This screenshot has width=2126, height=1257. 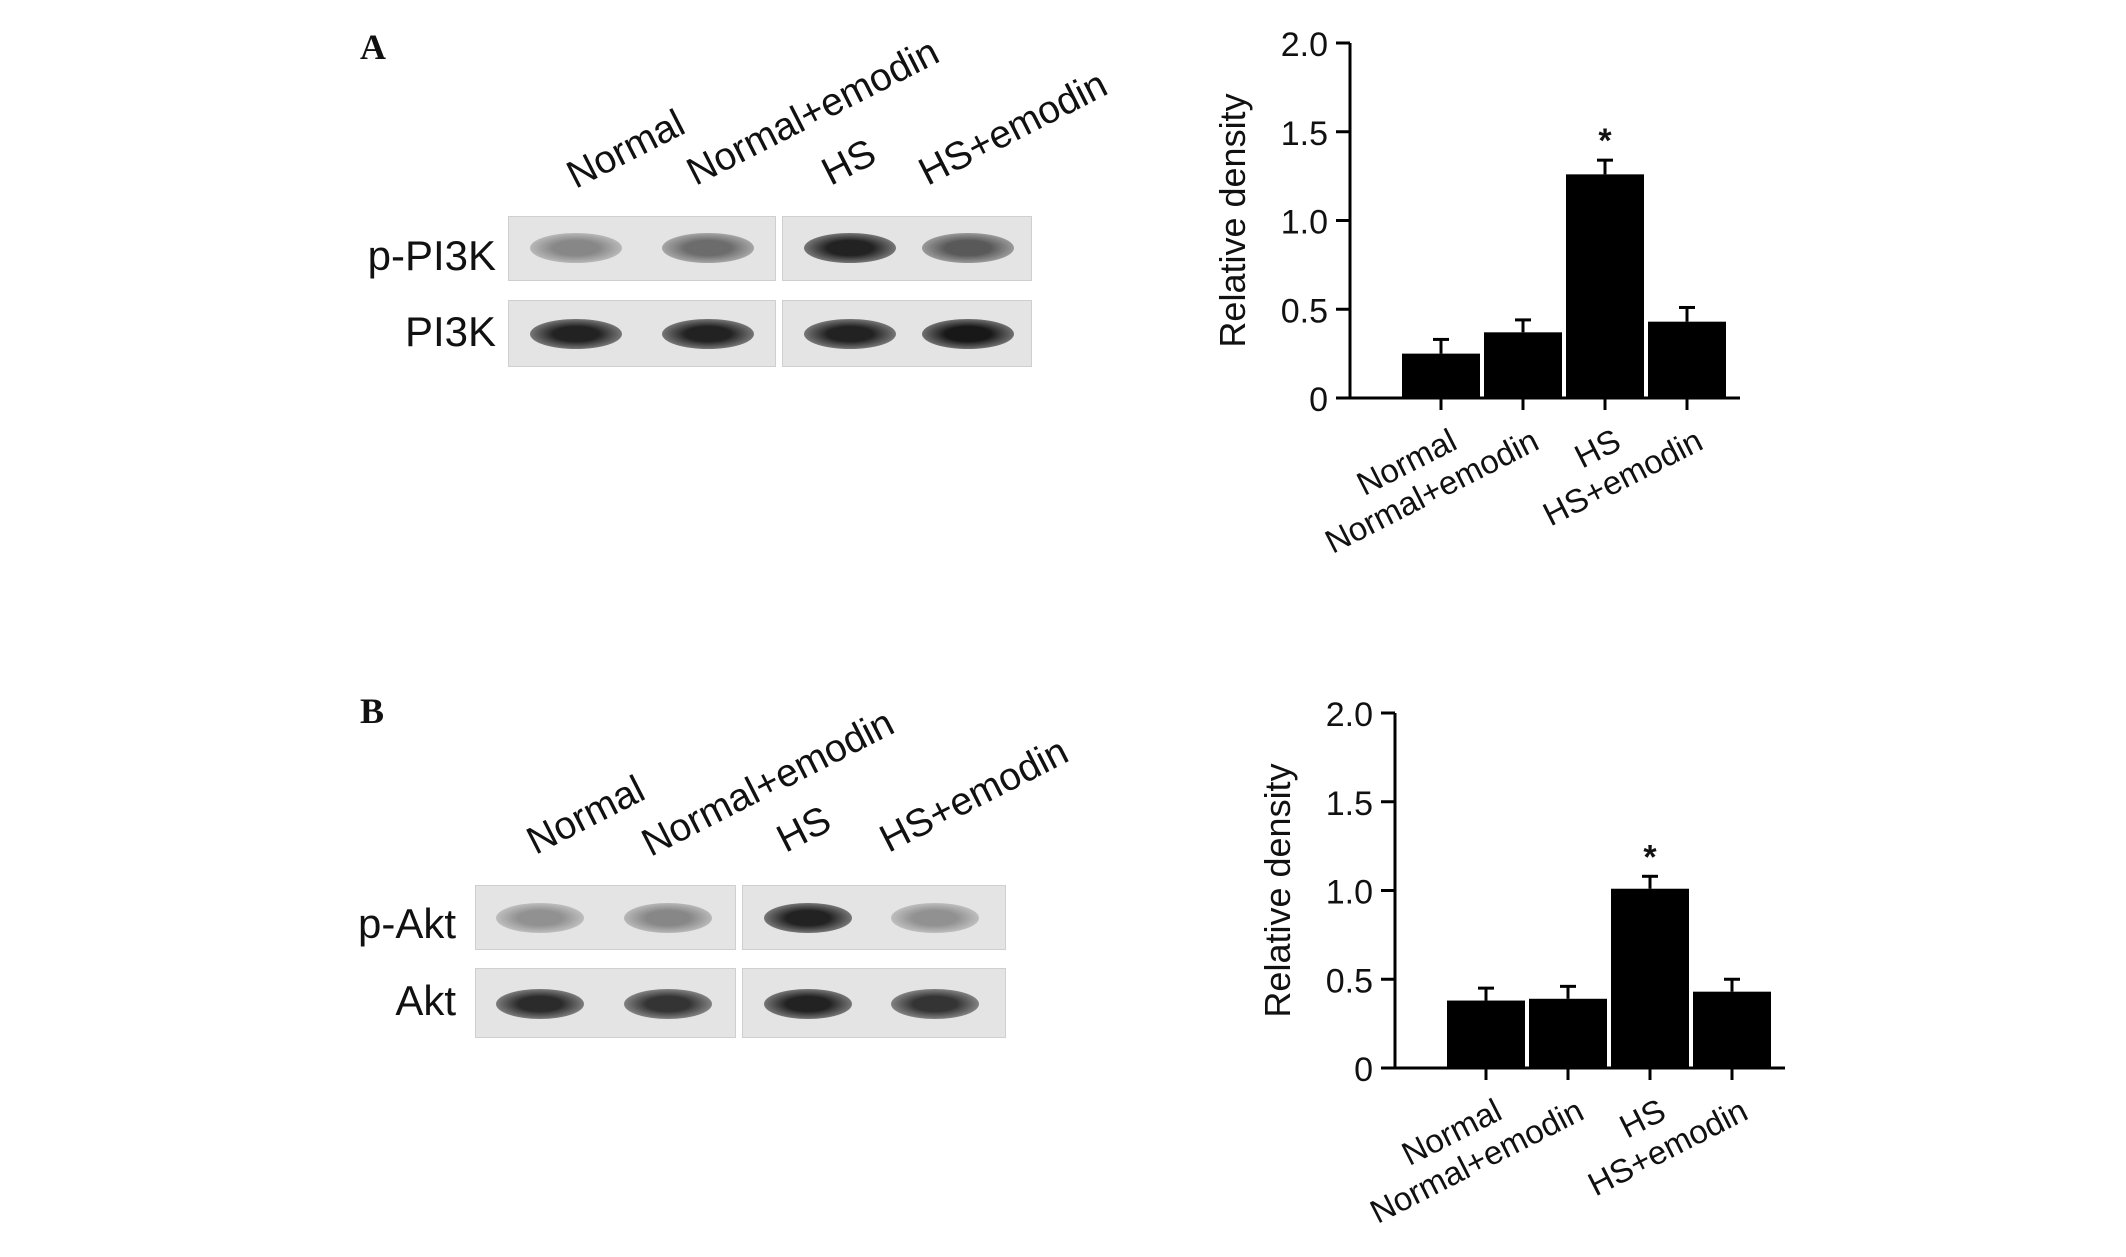 What do you see at coordinates (1277, 890) in the screenshot?
I see `chart-b-y-axis-label: Relative density` at bounding box center [1277, 890].